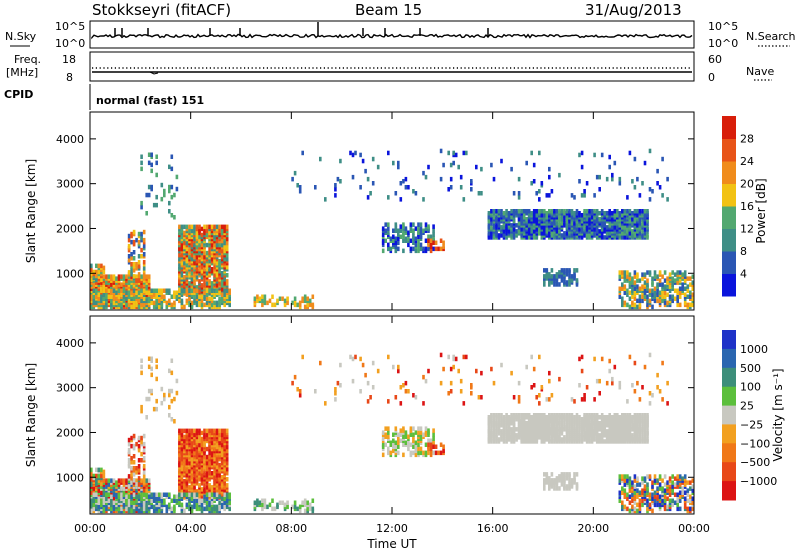 This screenshot has height=558, width=800. What do you see at coordinates (27, 59) in the screenshot?
I see `freq-label-1: Freq.` at bounding box center [27, 59].